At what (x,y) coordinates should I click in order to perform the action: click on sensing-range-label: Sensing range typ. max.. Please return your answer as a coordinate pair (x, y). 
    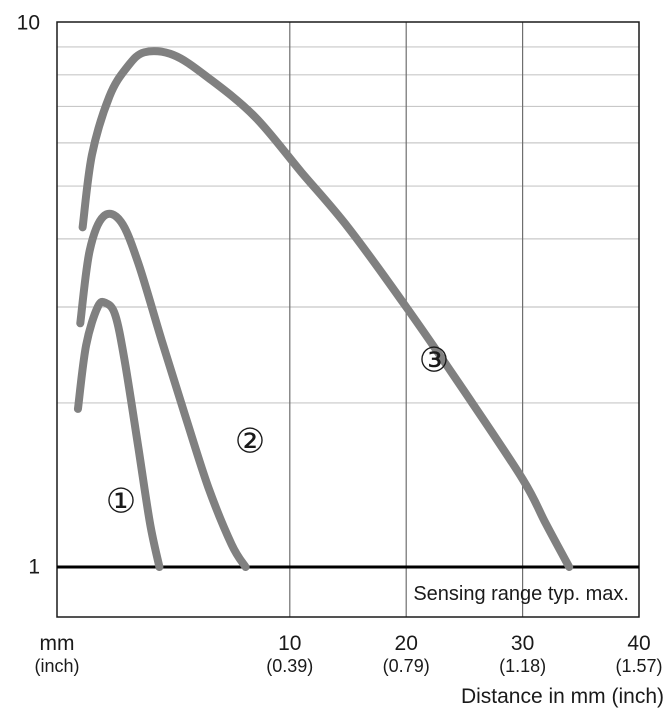
    Looking at the image, I should click on (521, 594).